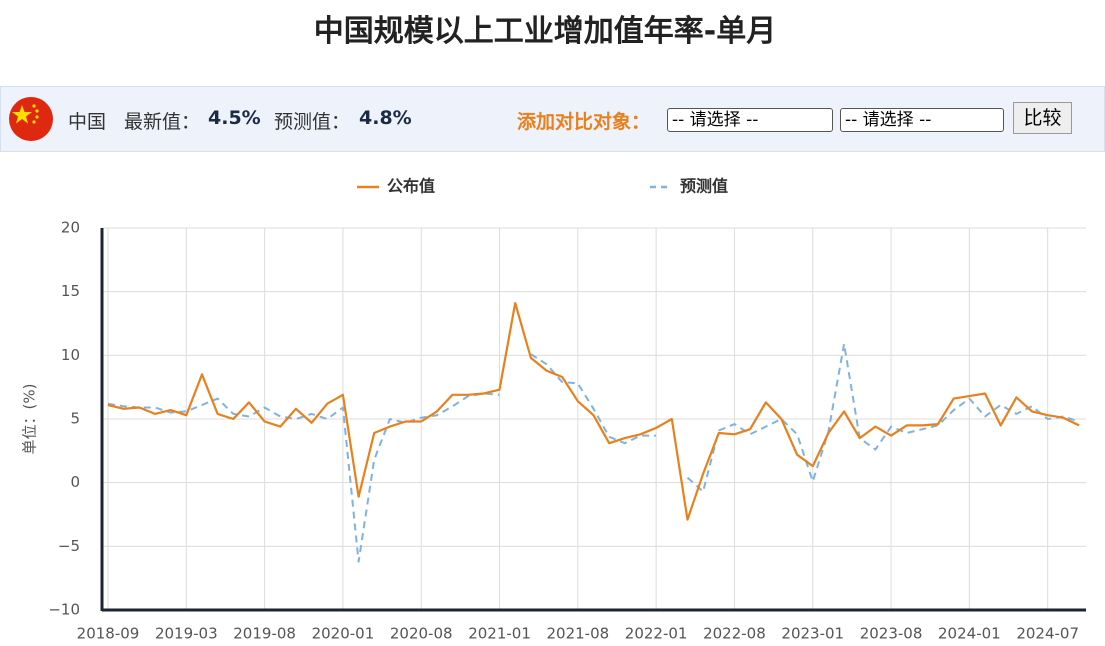  What do you see at coordinates (75, 482) in the screenshot?
I see `y-tick-label: 0` at bounding box center [75, 482].